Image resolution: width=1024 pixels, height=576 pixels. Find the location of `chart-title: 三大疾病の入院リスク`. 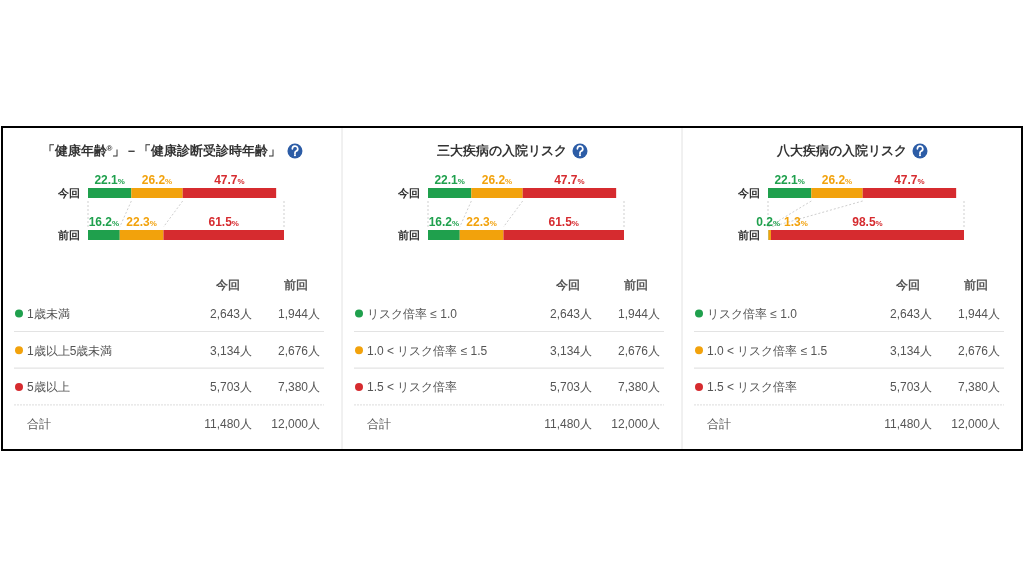

chart-title: 三大疾病の入院リスク is located at coordinates (501, 150).